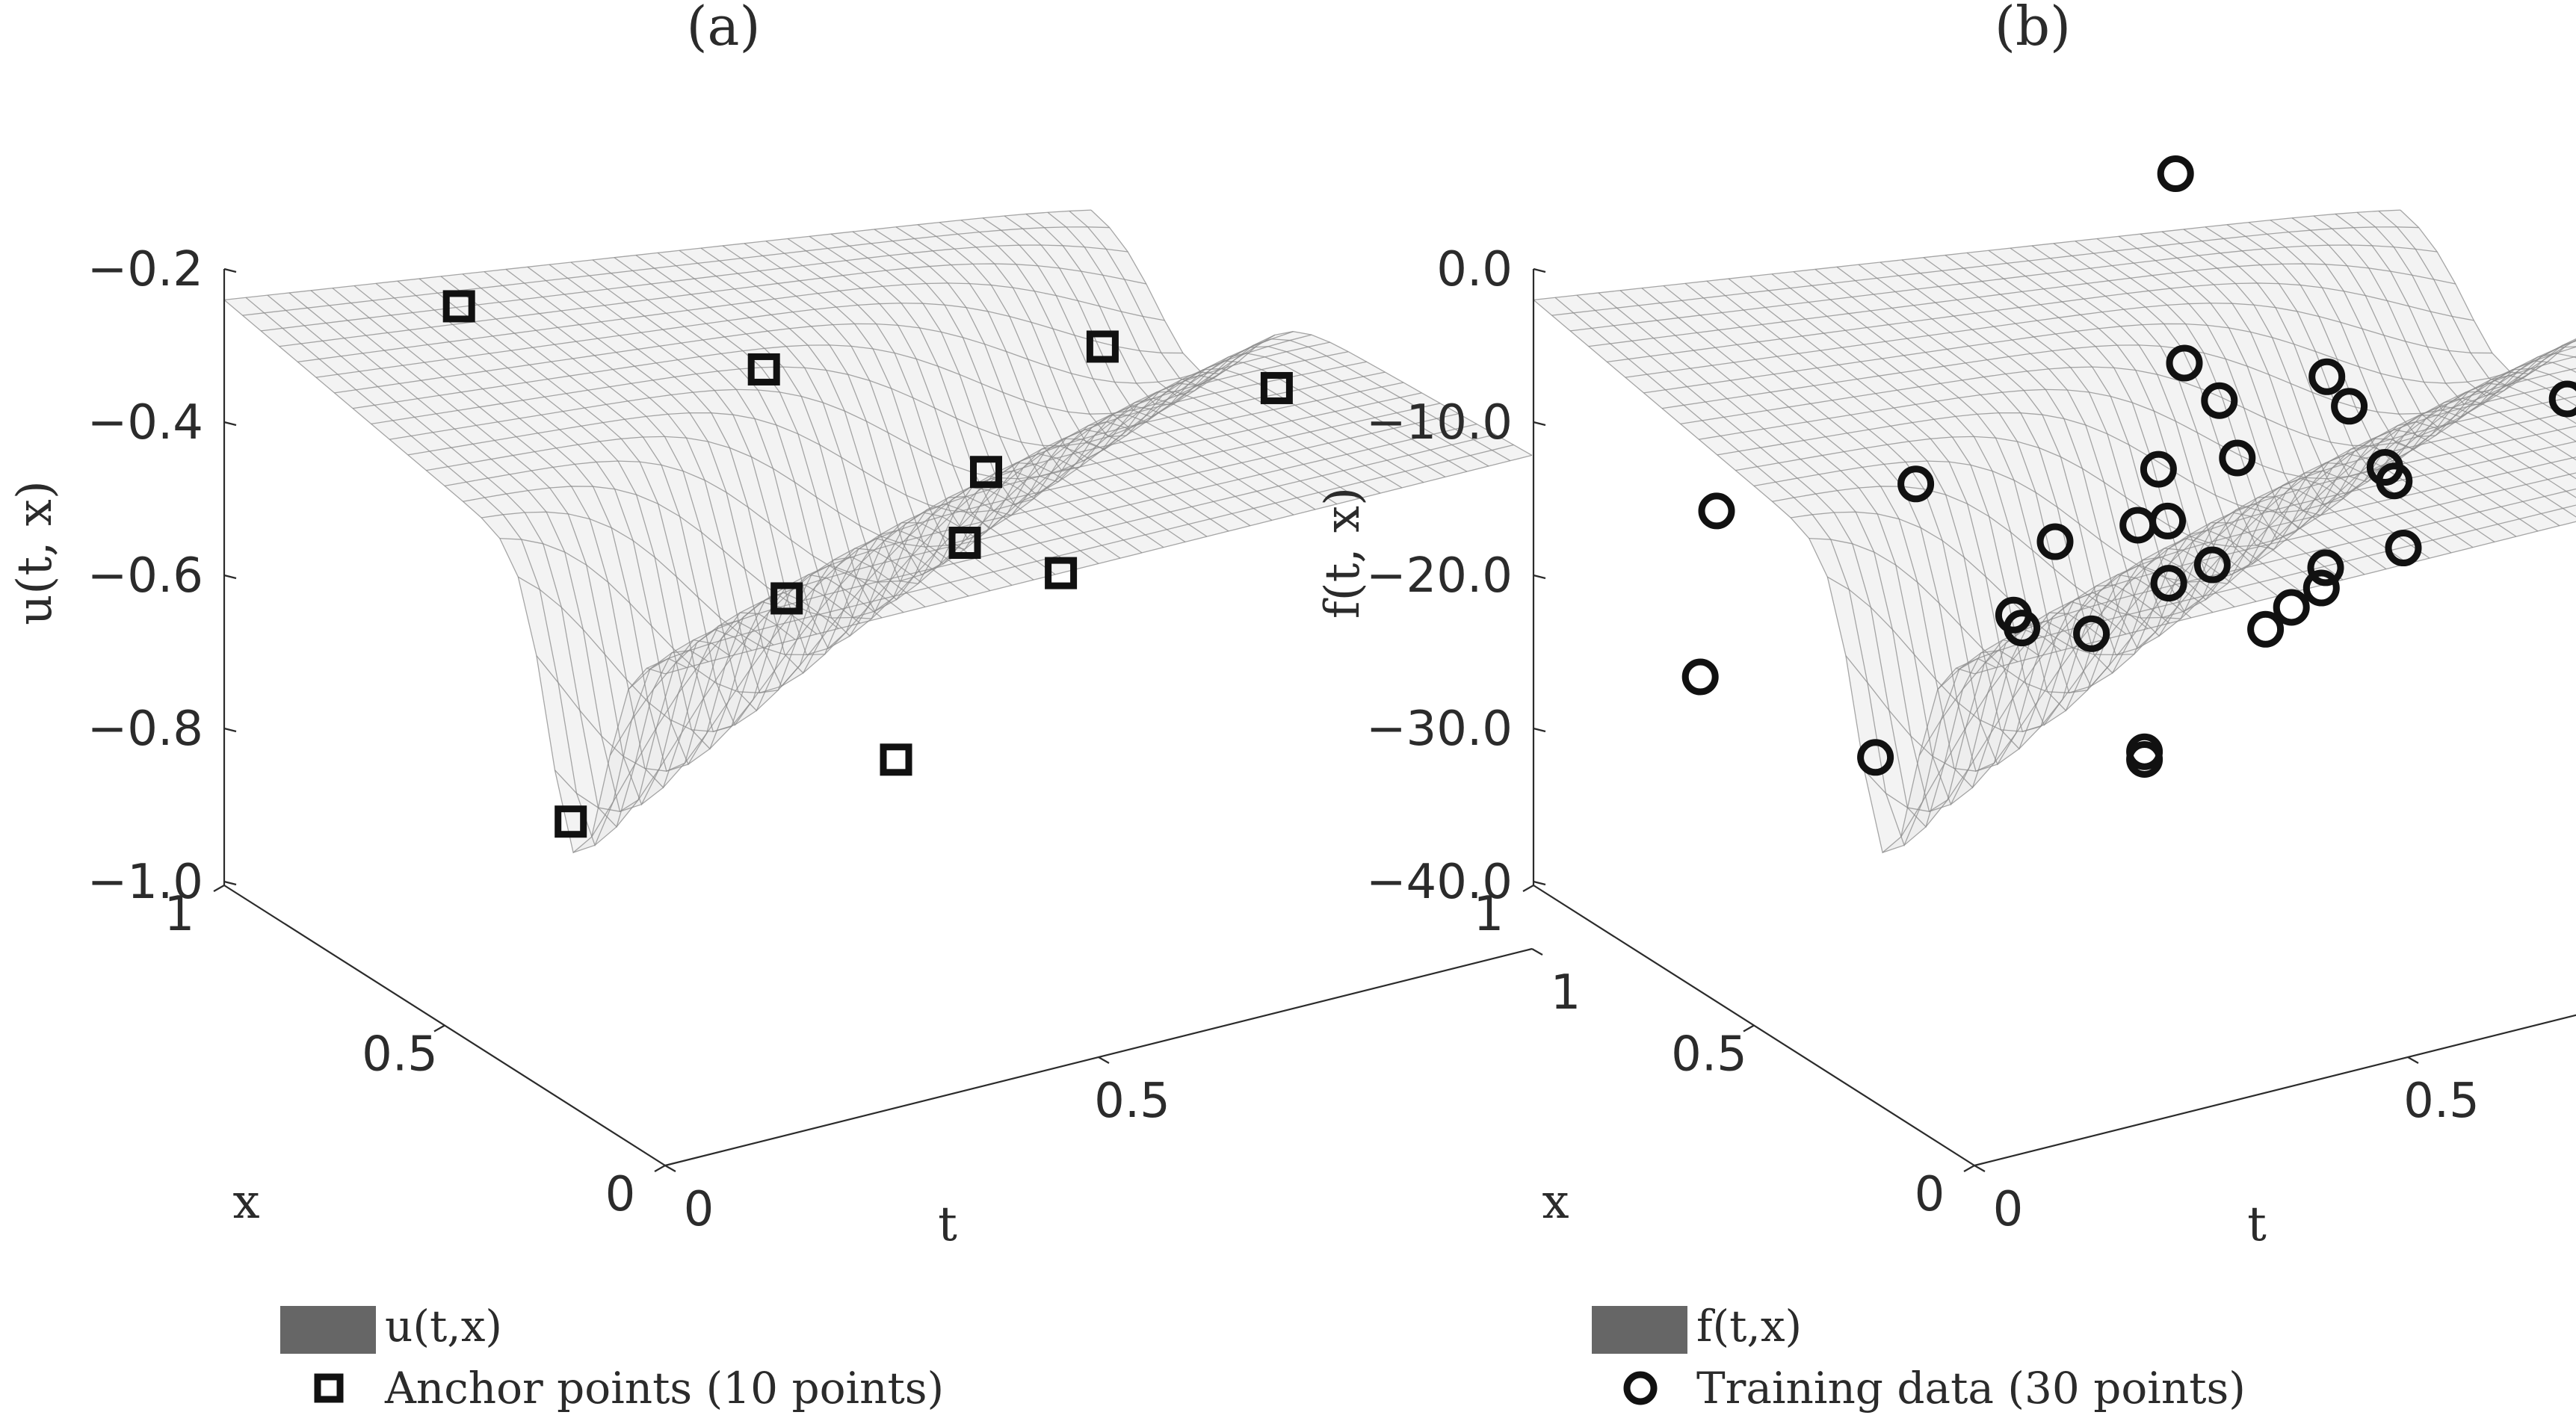 This screenshot has height=1421, width=2576. I want to click on t-axis-label: t, so click(947, 1224).